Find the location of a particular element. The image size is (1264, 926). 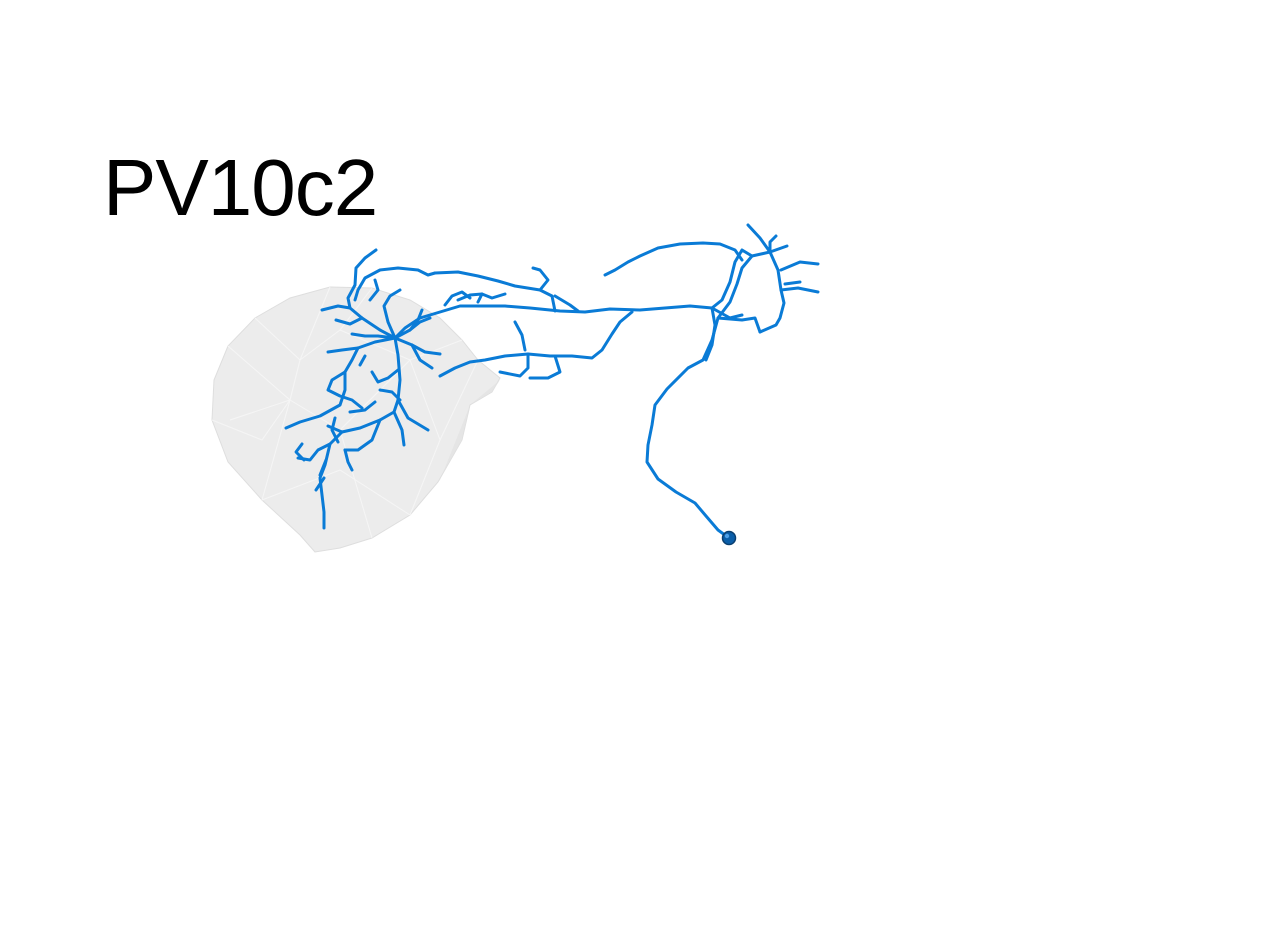

neuron-title: PV10c2 is located at coordinates (240, 187).